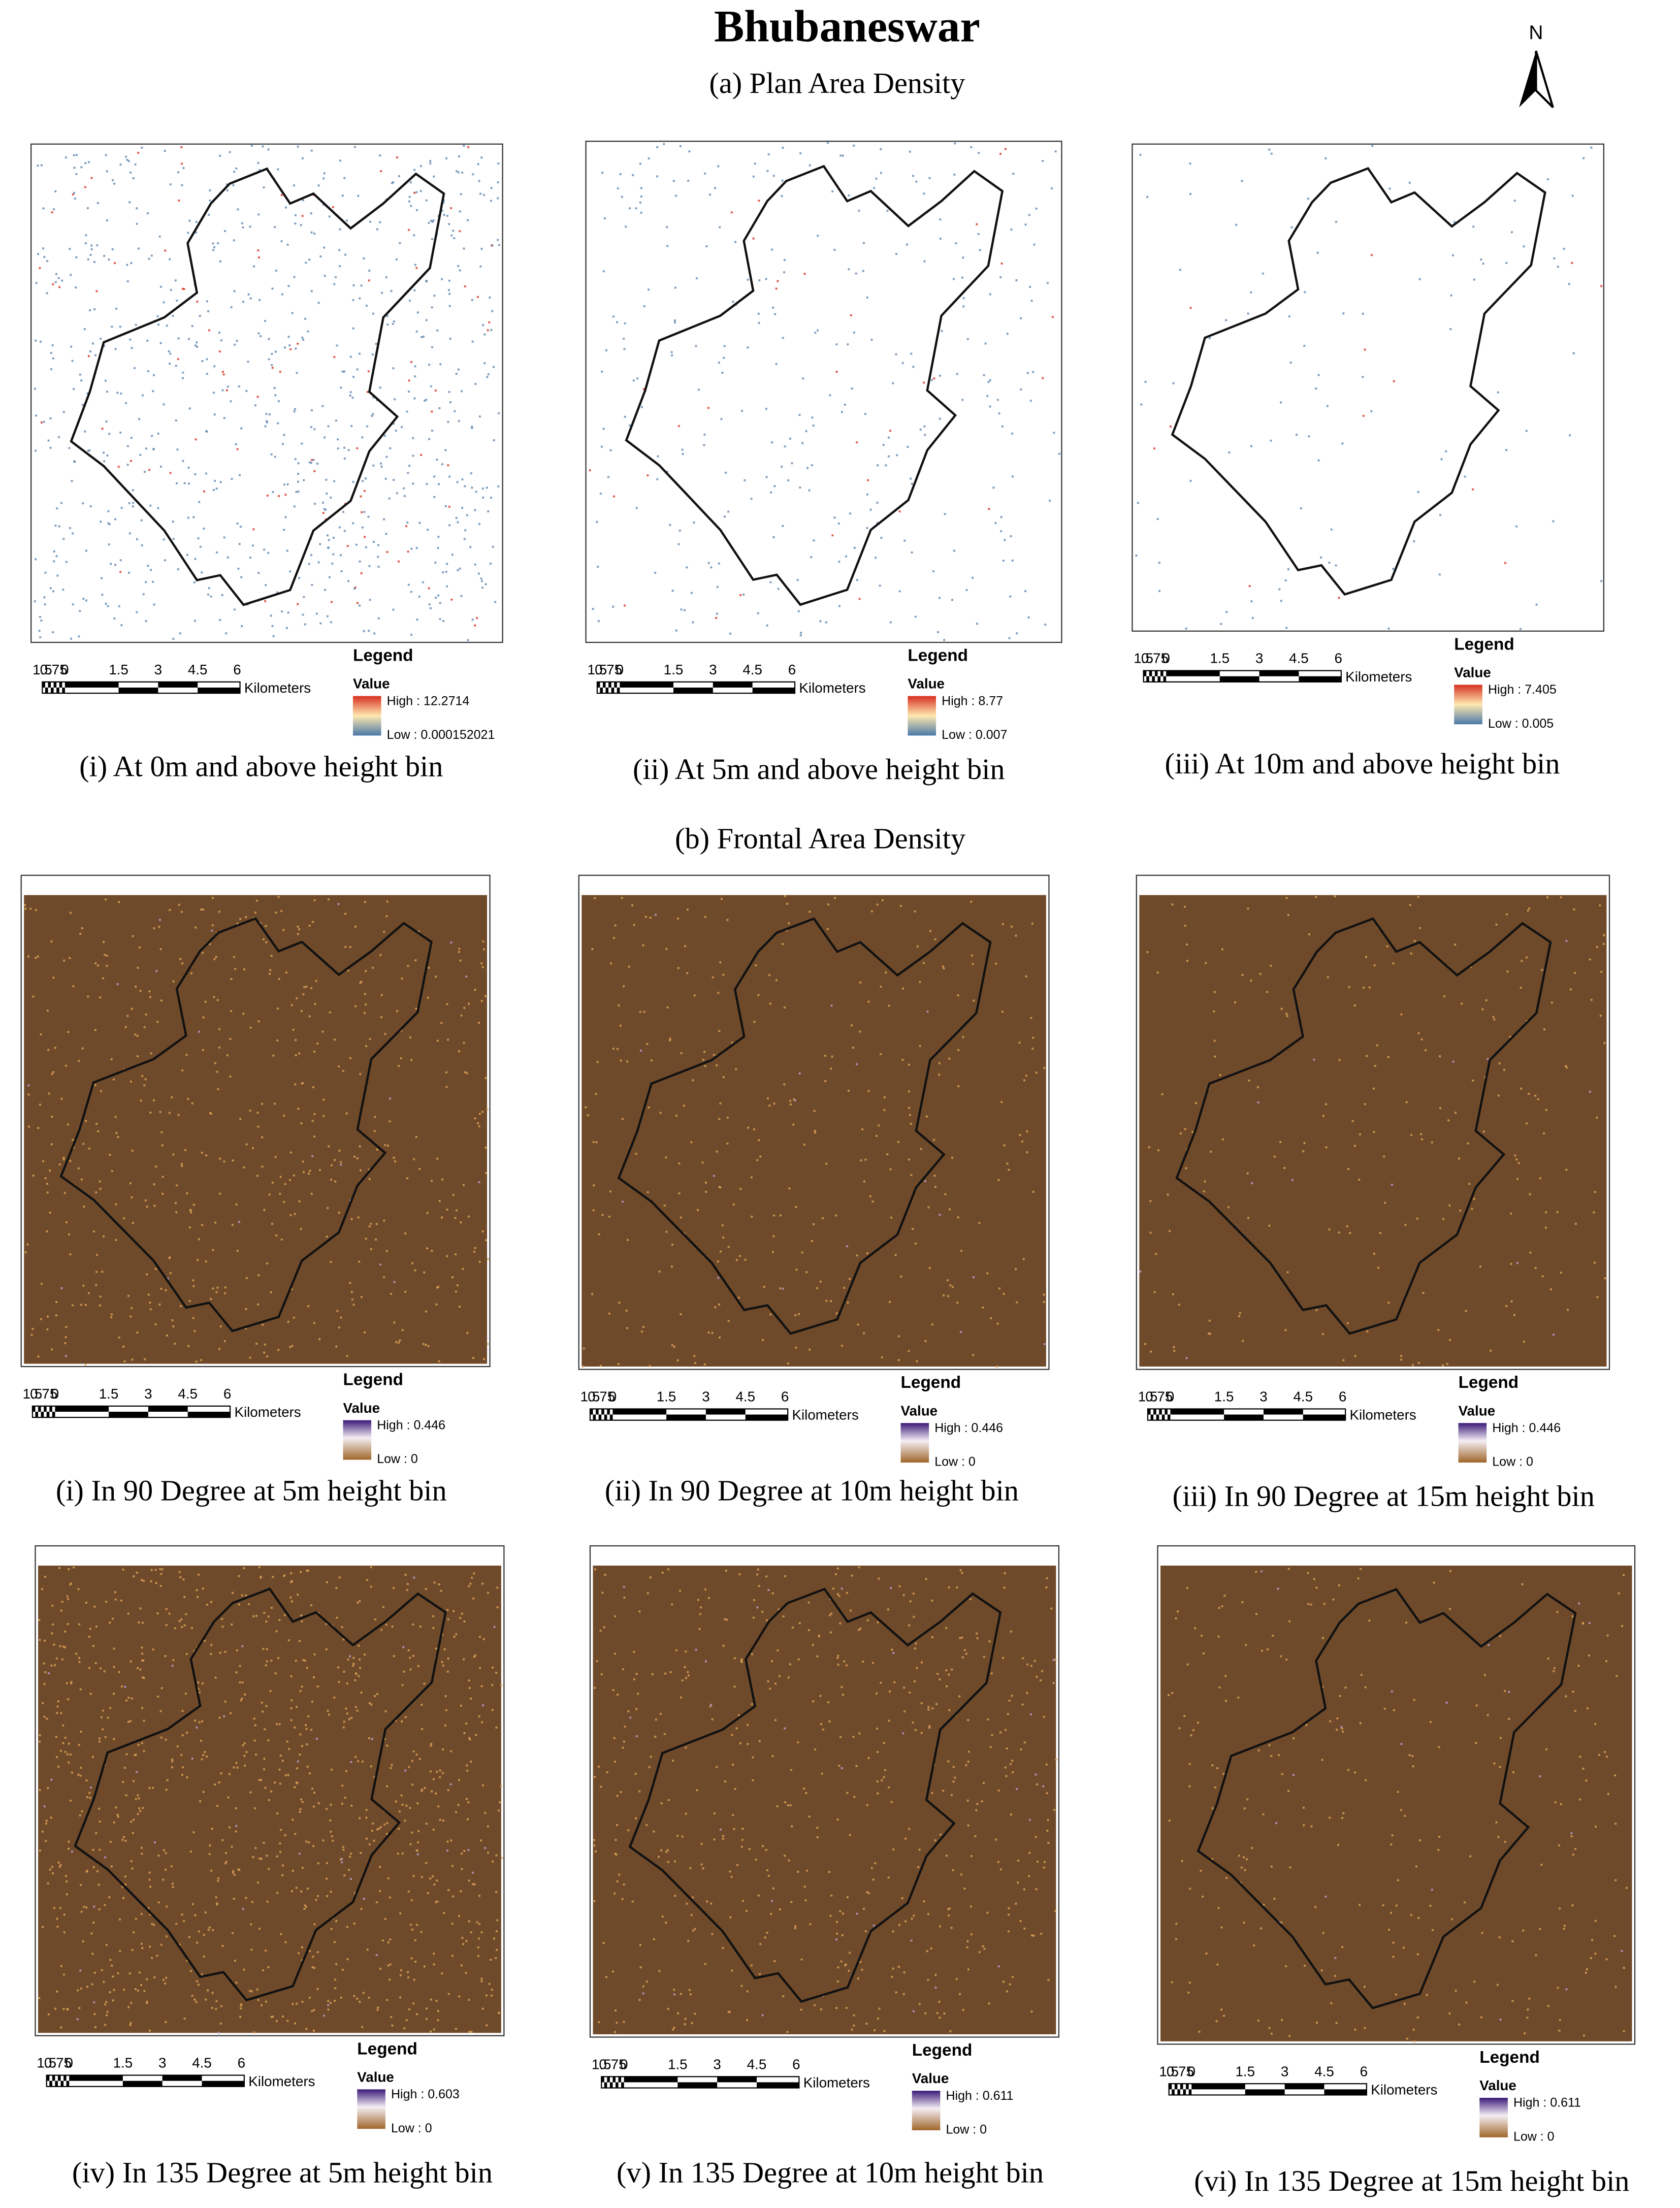 Image resolution: width=1680 pixels, height=2208 pixels. I want to click on scale-label: 0.75, so click(608, 669).